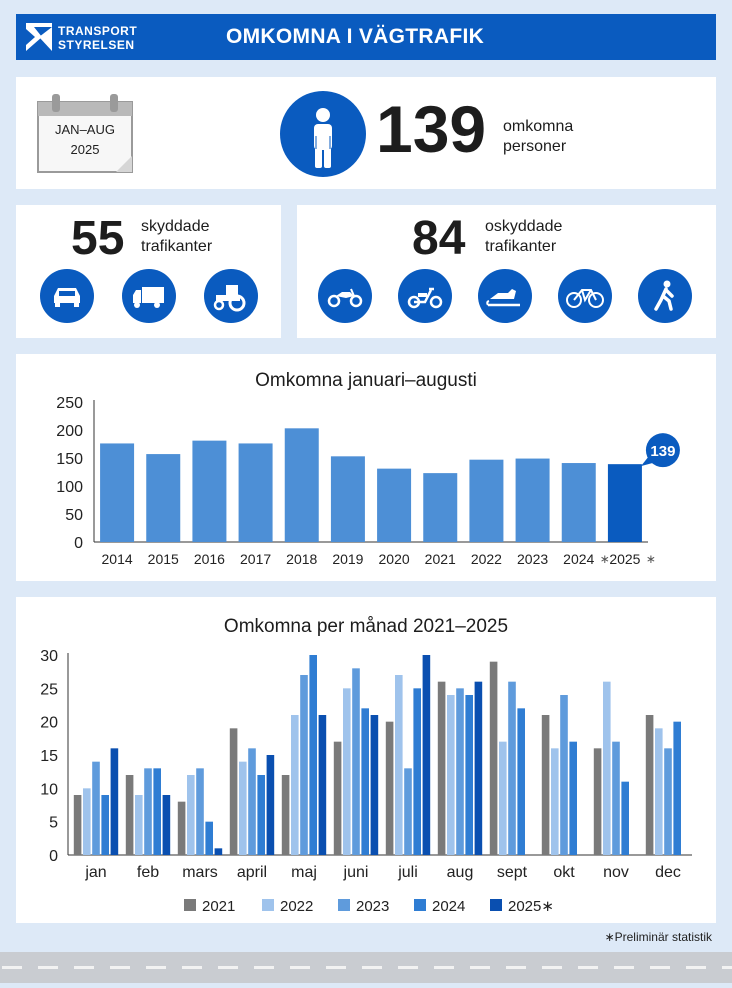 This screenshot has height=988, width=732. Describe the element at coordinates (505, 296) in the screenshot. I see `snowmobile-icon` at that location.